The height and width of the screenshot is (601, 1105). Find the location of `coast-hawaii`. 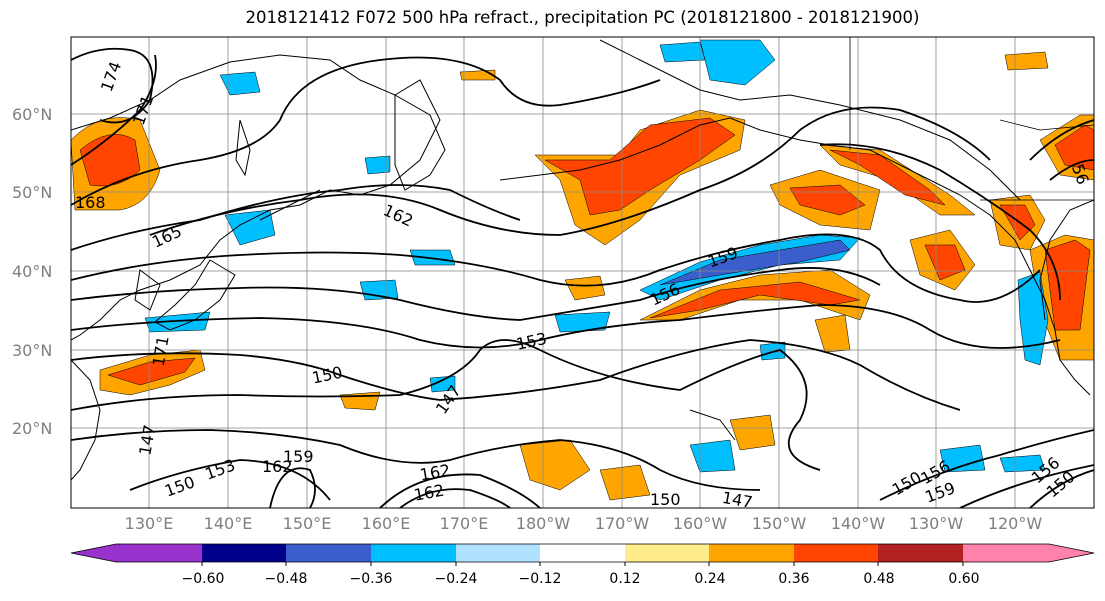

coast-hawaii is located at coordinates (712, 425).